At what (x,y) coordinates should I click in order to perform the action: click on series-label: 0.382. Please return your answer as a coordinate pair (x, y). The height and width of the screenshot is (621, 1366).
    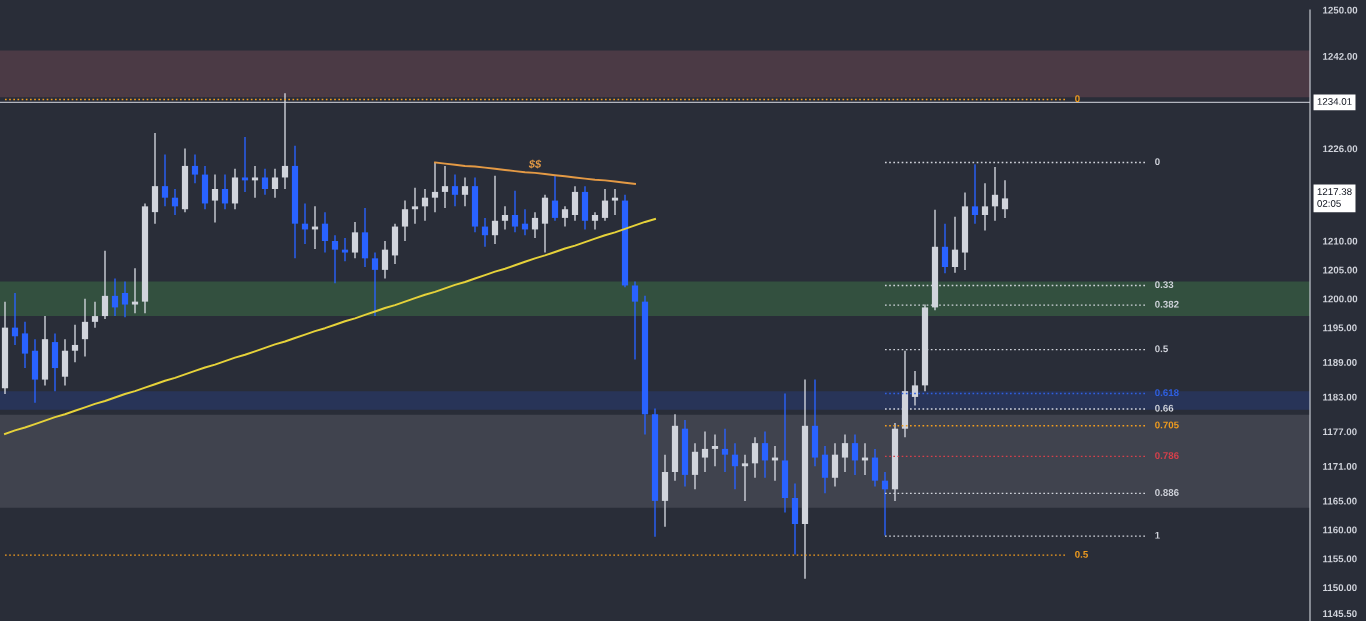
    Looking at the image, I should click on (1167, 304).